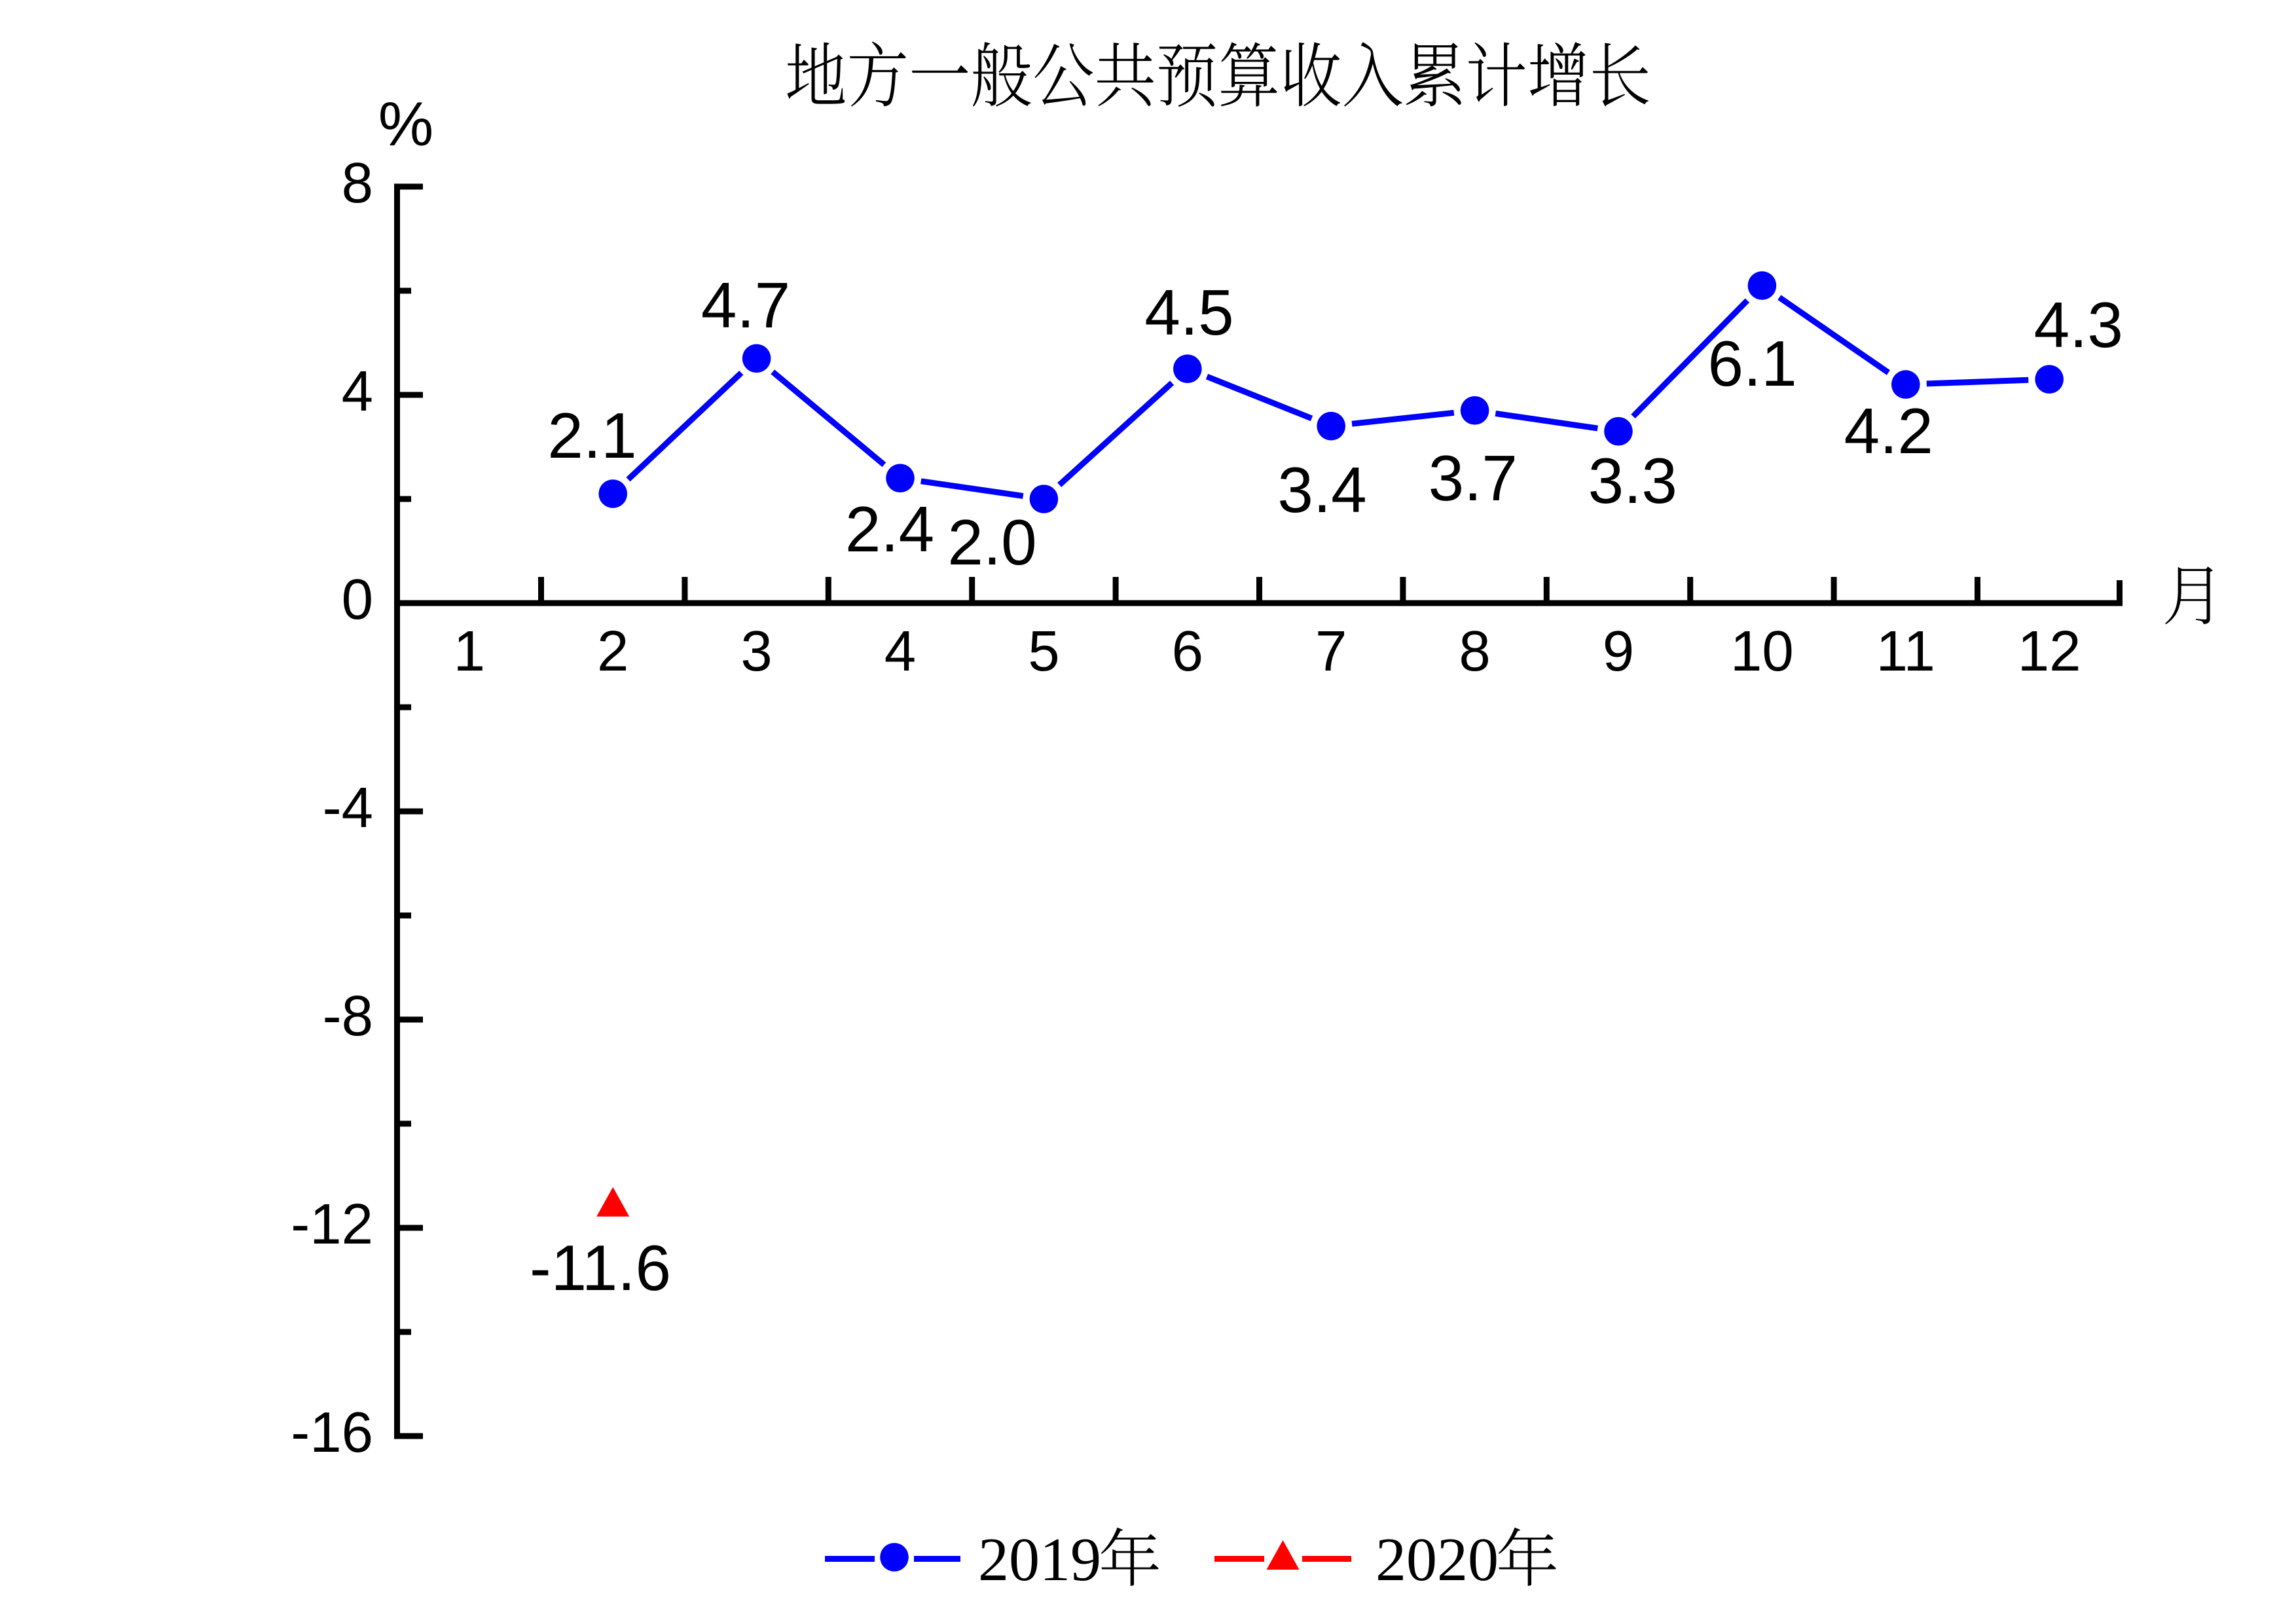 This screenshot has height=1624, width=2296. Describe the element at coordinates (1043, 651) in the screenshot. I see `svg-text: 5` at that location.